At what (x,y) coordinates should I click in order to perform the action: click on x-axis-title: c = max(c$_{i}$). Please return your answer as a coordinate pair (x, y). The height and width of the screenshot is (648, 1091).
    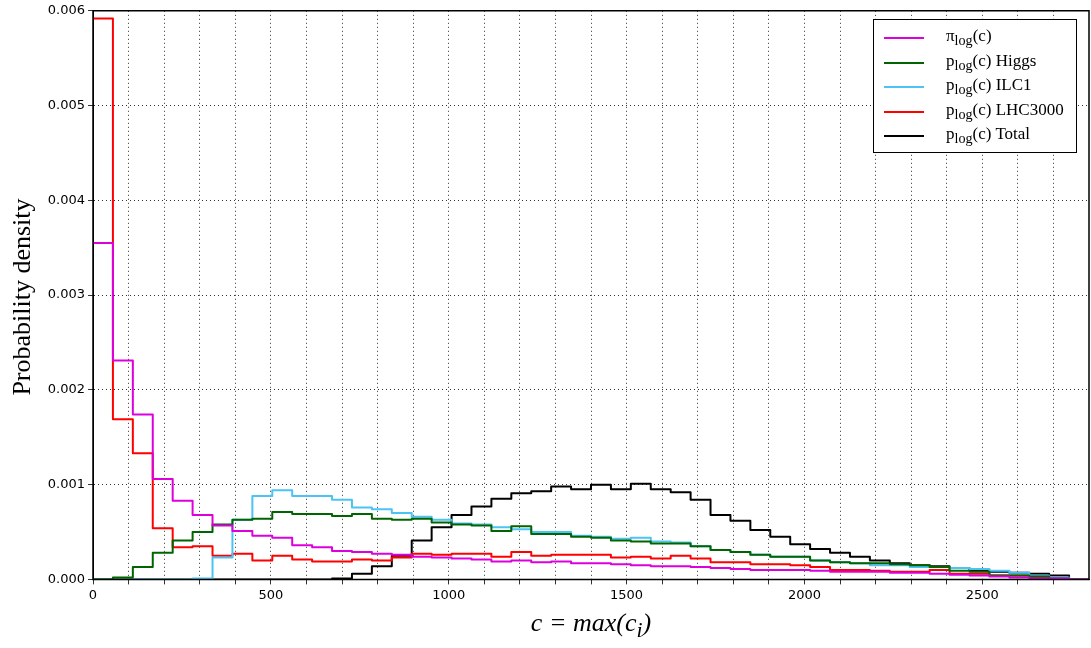
    Looking at the image, I should click on (591, 626).